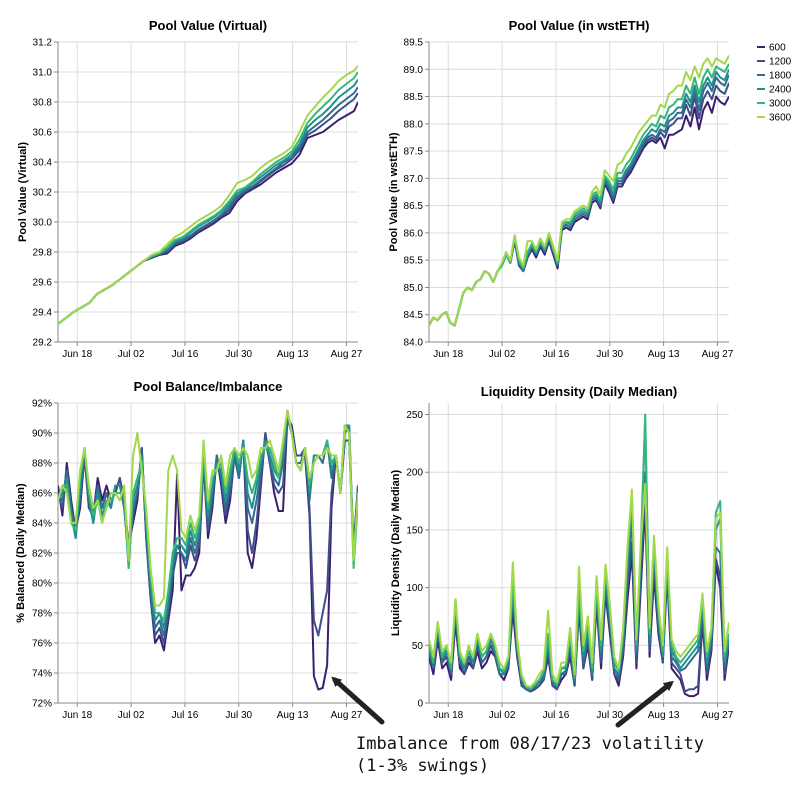 The height and width of the screenshot is (800, 808). I want to click on y-tick-label: 74%, so click(42, 674).